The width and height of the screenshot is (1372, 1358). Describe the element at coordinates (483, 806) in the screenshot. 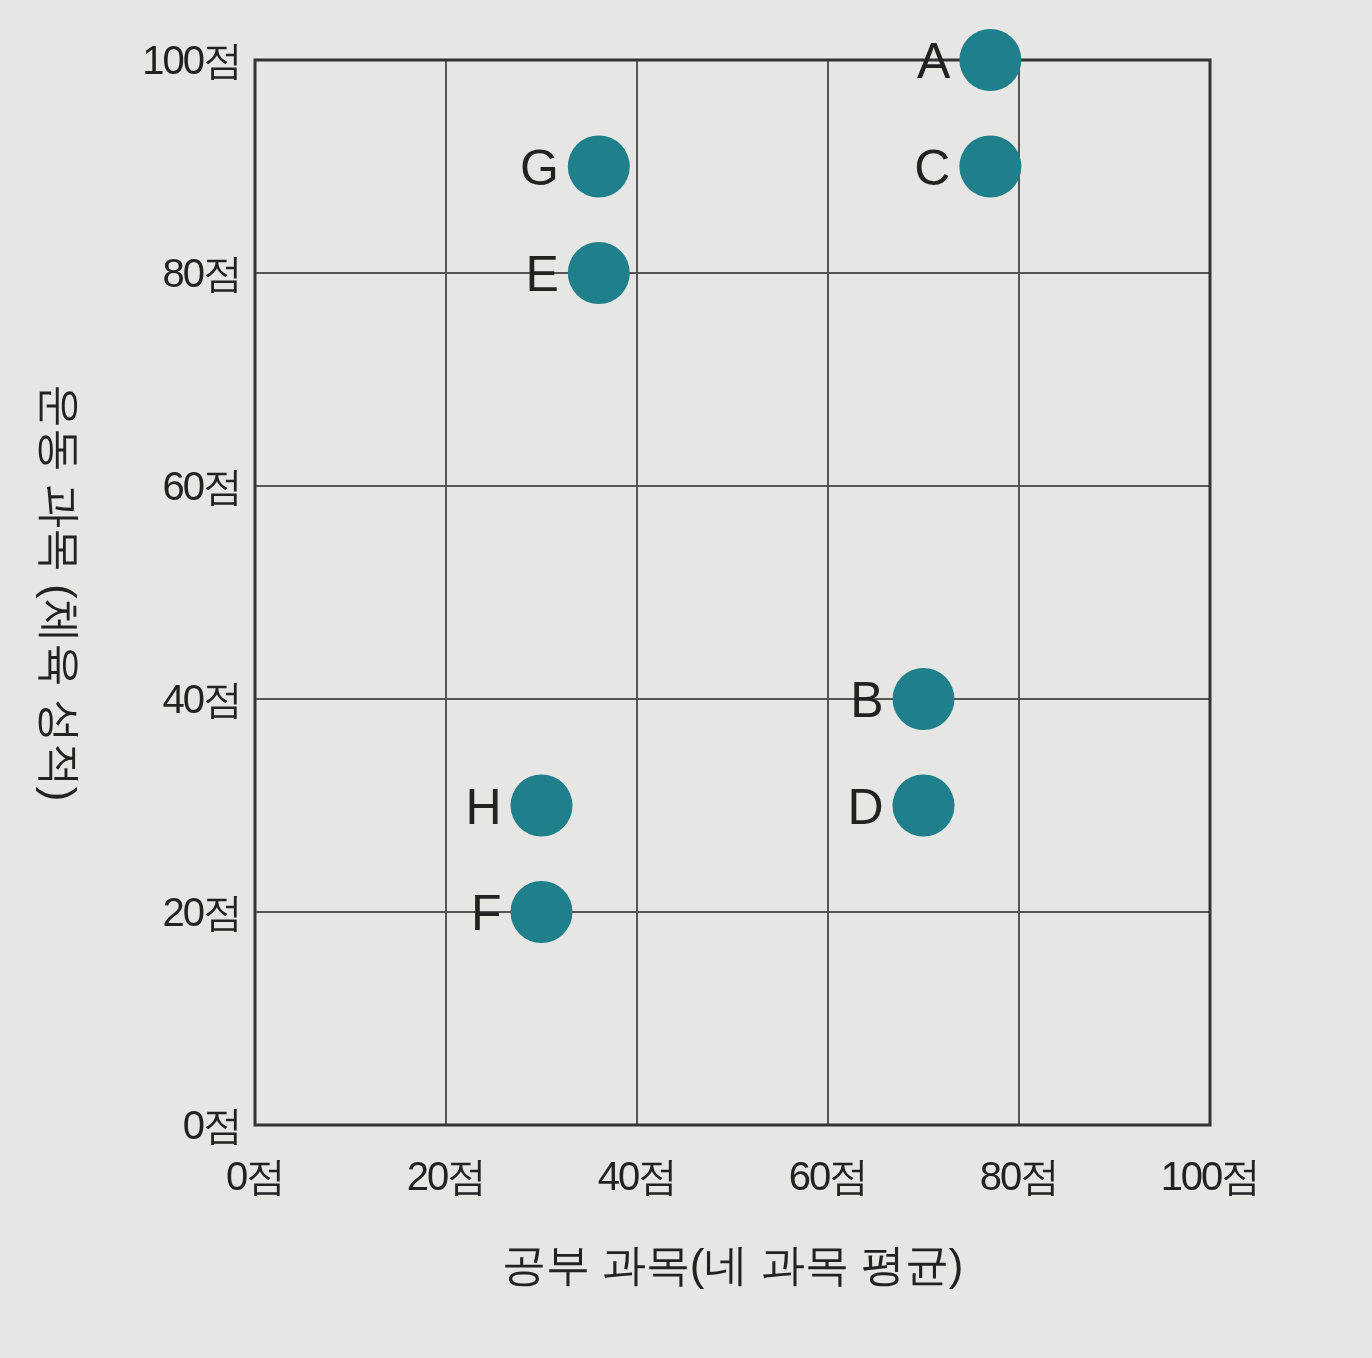

I see `annotation: H` at that location.